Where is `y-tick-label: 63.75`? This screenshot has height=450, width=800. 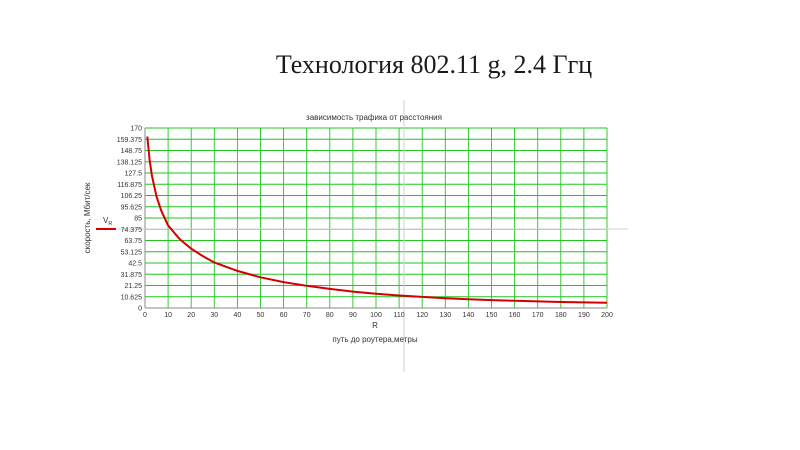 y-tick-label: 63.75 is located at coordinates (133, 241).